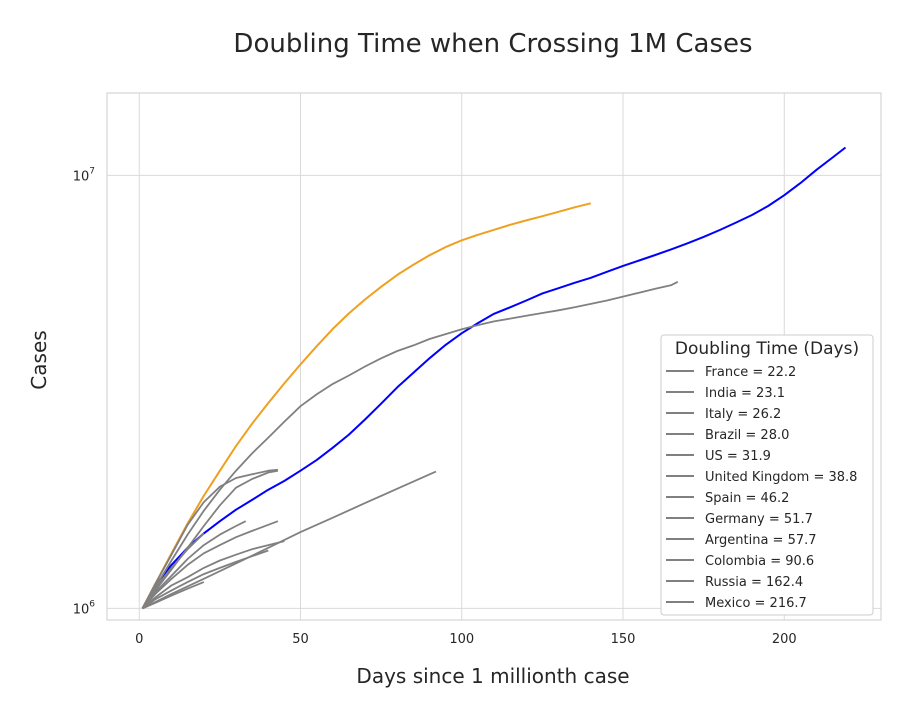 This screenshot has width=910, height=716. Describe the element at coordinates (767, 349) in the screenshot. I see `legend-title: Doubling Time (Days)` at that location.